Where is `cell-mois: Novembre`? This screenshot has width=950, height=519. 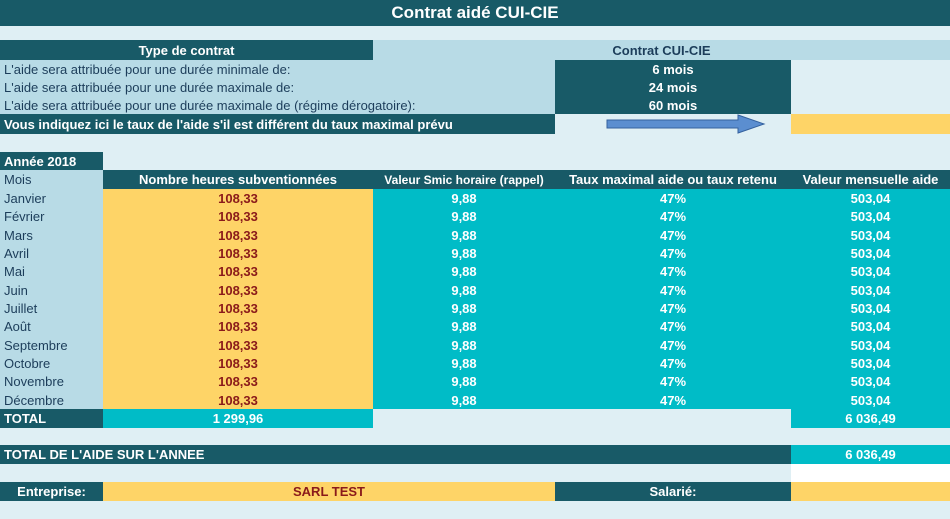
cell-mois: Novembre is located at coordinates (51, 382).